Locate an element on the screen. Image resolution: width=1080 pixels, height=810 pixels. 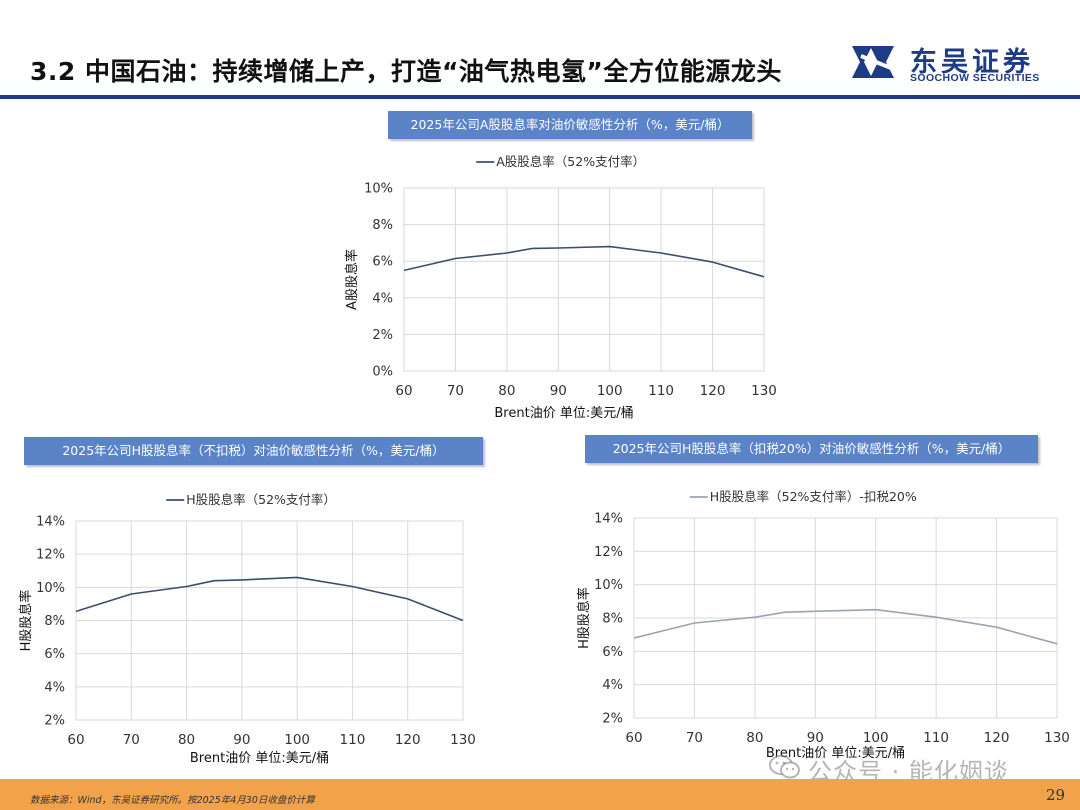
chart-c-xtick-label: 120 is located at coordinates (997, 738).